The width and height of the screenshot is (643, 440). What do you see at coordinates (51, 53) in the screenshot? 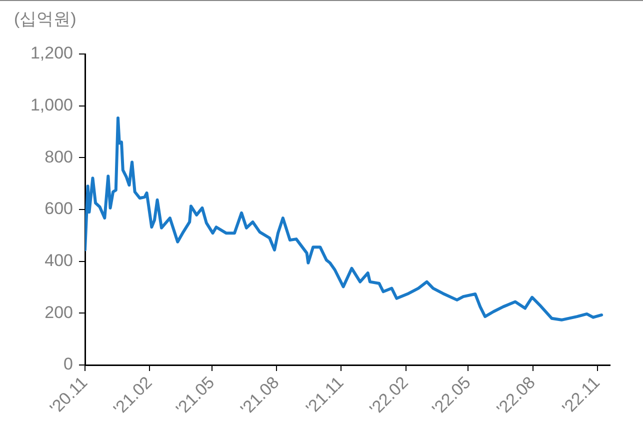
I see `y-tick-label: 1,200` at bounding box center [51, 53].